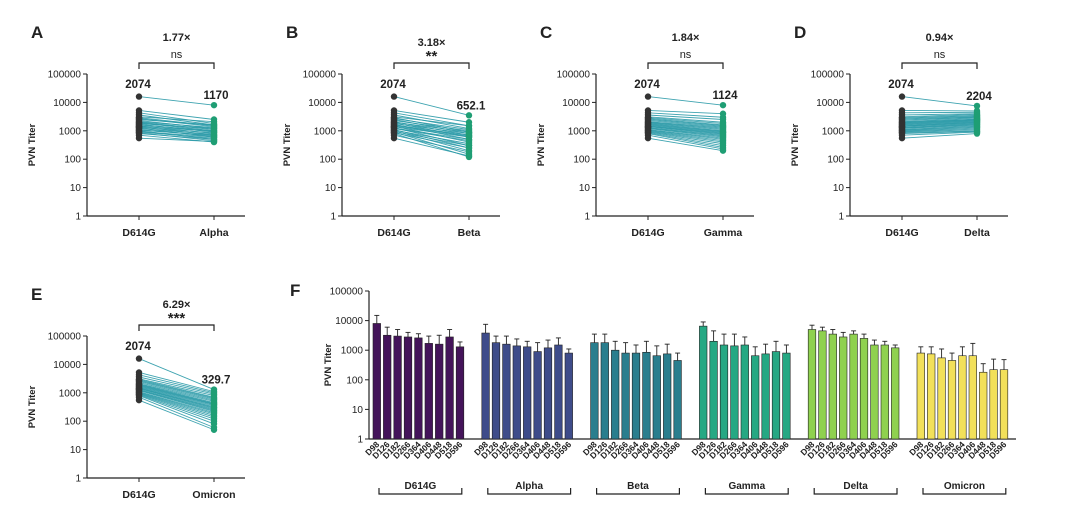 Image resolution: width=1080 pixels, height=524 pixels. What do you see at coordinates (979, 97) in the screenshot?
I see `gmt-variant-label: 2204` at bounding box center [979, 97].